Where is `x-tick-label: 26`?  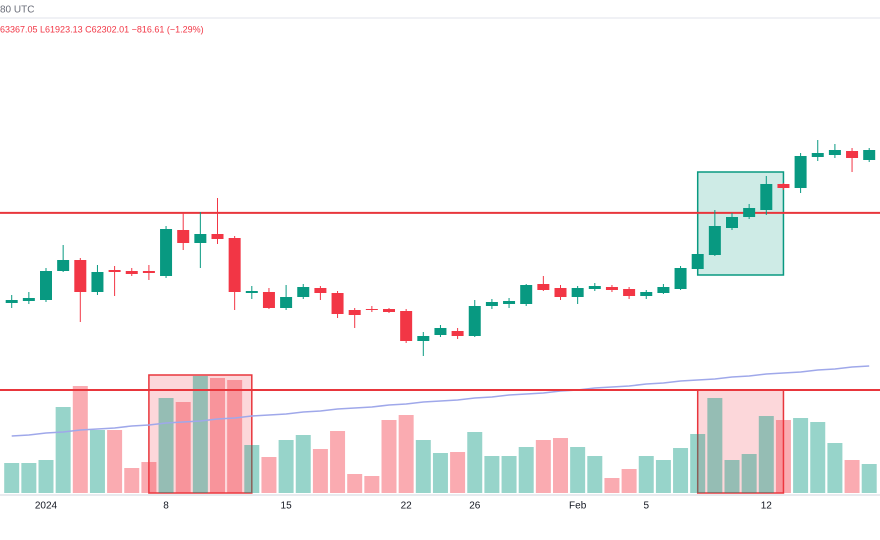 x-tick-label: 26 is located at coordinates (475, 506).